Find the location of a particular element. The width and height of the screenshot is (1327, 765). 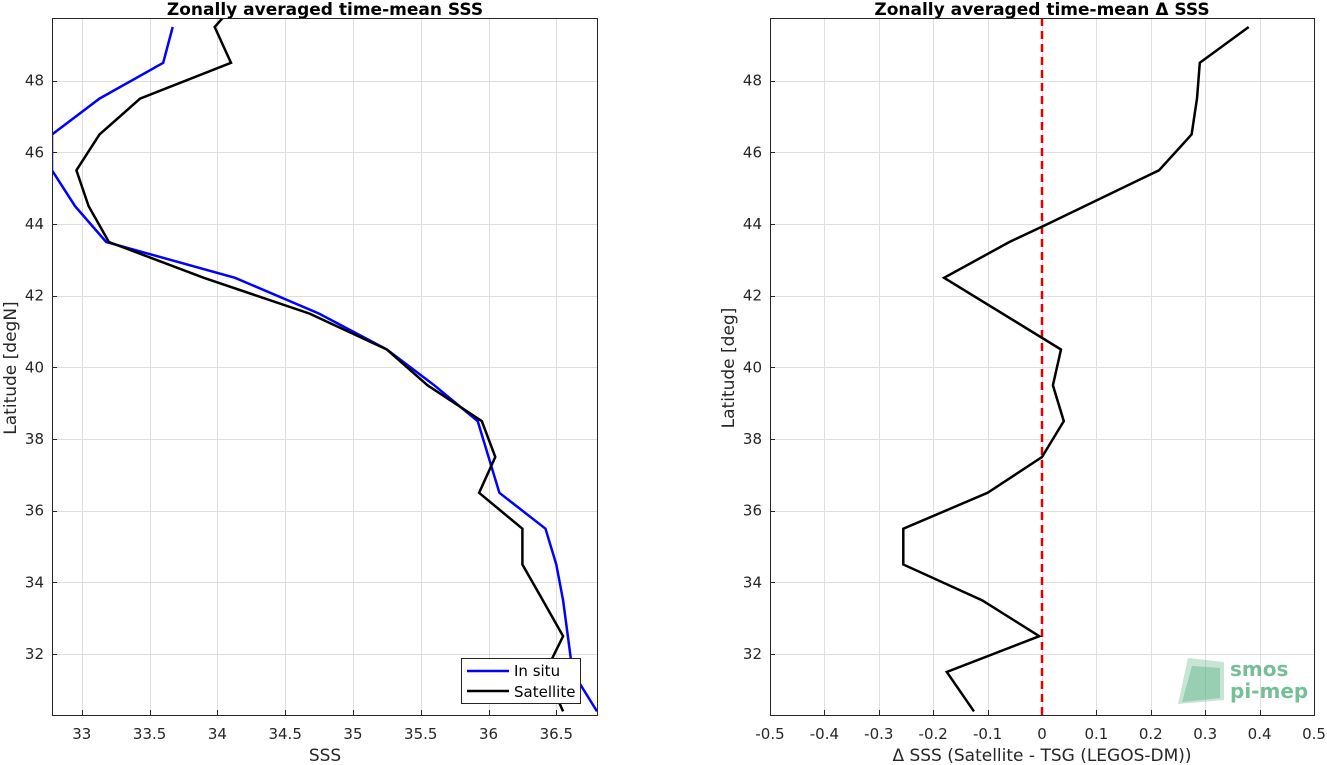

legend: In situ Satellite is located at coordinates (521, 681).